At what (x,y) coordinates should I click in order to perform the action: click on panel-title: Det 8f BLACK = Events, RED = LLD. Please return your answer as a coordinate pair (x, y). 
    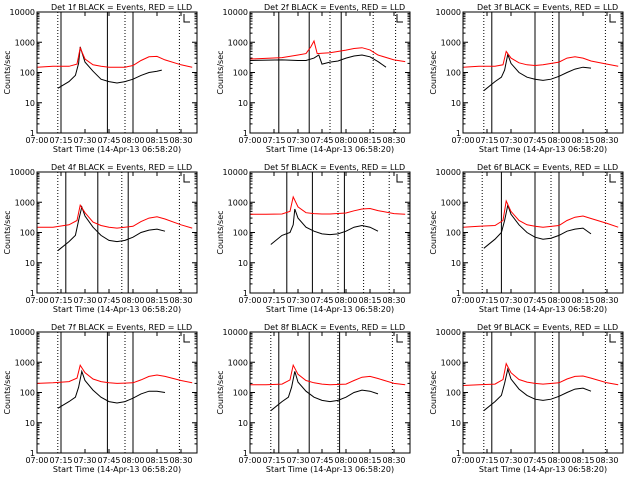
    Looking at the image, I should click on (334, 327).